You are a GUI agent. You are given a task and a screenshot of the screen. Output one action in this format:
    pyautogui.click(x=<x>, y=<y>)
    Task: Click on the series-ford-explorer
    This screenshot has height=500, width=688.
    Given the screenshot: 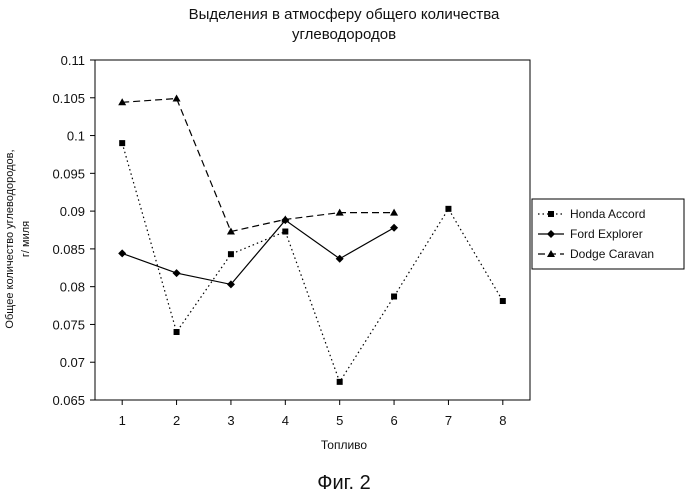 What is the action you would take?
    pyautogui.click(x=258, y=252)
    